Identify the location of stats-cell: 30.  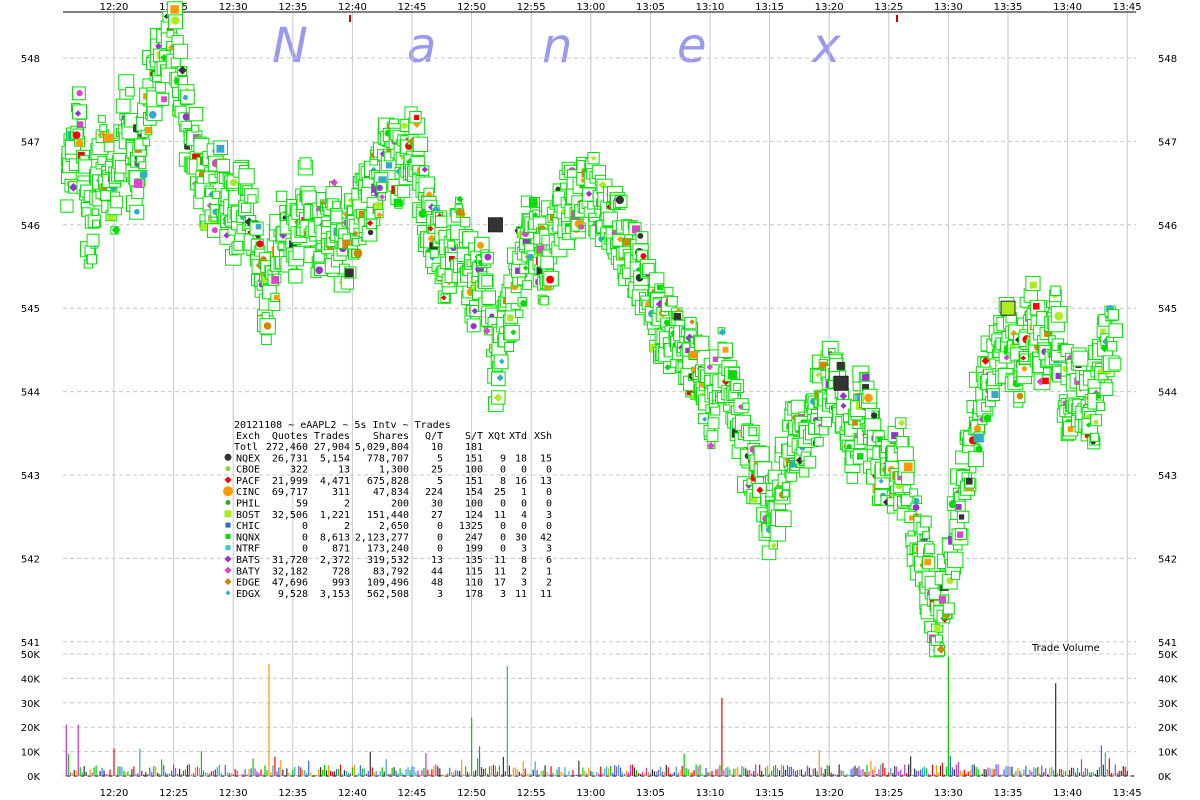
(521, 537).